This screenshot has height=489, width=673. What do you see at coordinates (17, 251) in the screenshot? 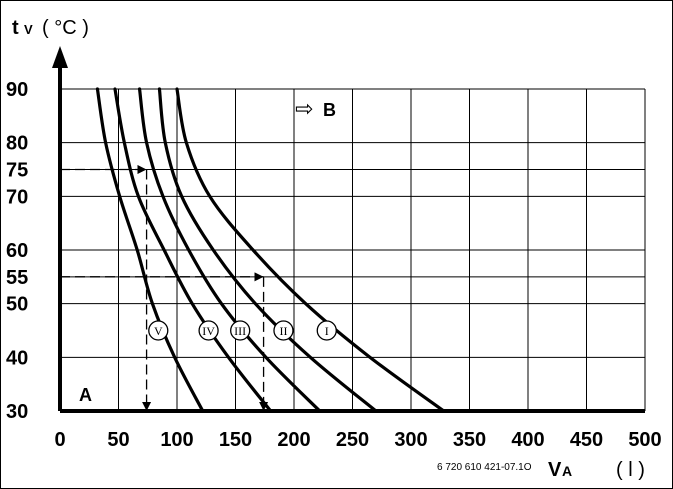
I see `y-tick-label-60: 60` at bounding box center [17, 251].